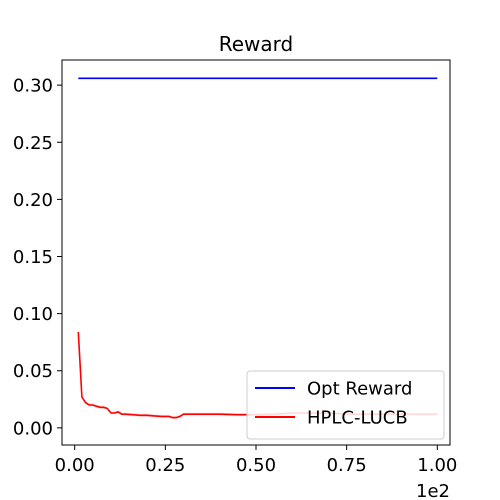 This screenshot has width=500, height=500. What do you see at coordinates (33, 257) in the screenshot?
I see `y-tick-label-4: 0.15` at bounding box center [33, 257].